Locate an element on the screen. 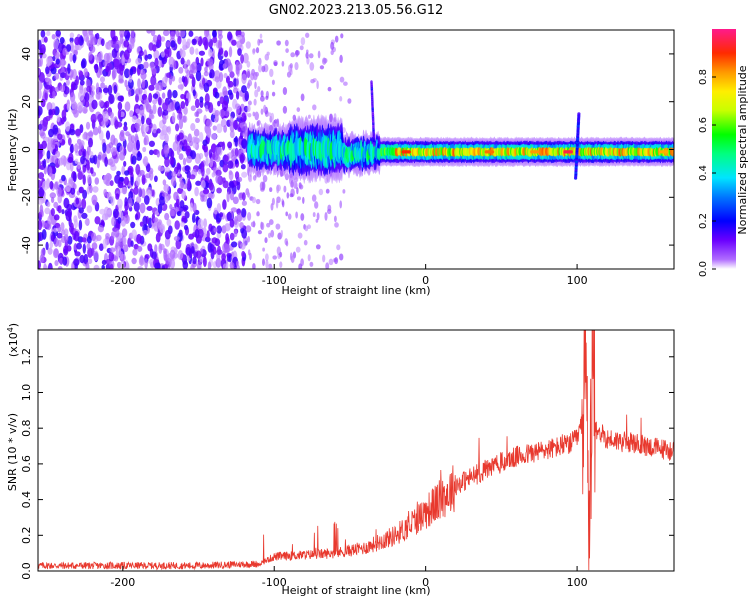 The height and width of the screenshot is (600, 750). heatmap-x-label: Height of straight line (km) is located at coordinates (355, 290).